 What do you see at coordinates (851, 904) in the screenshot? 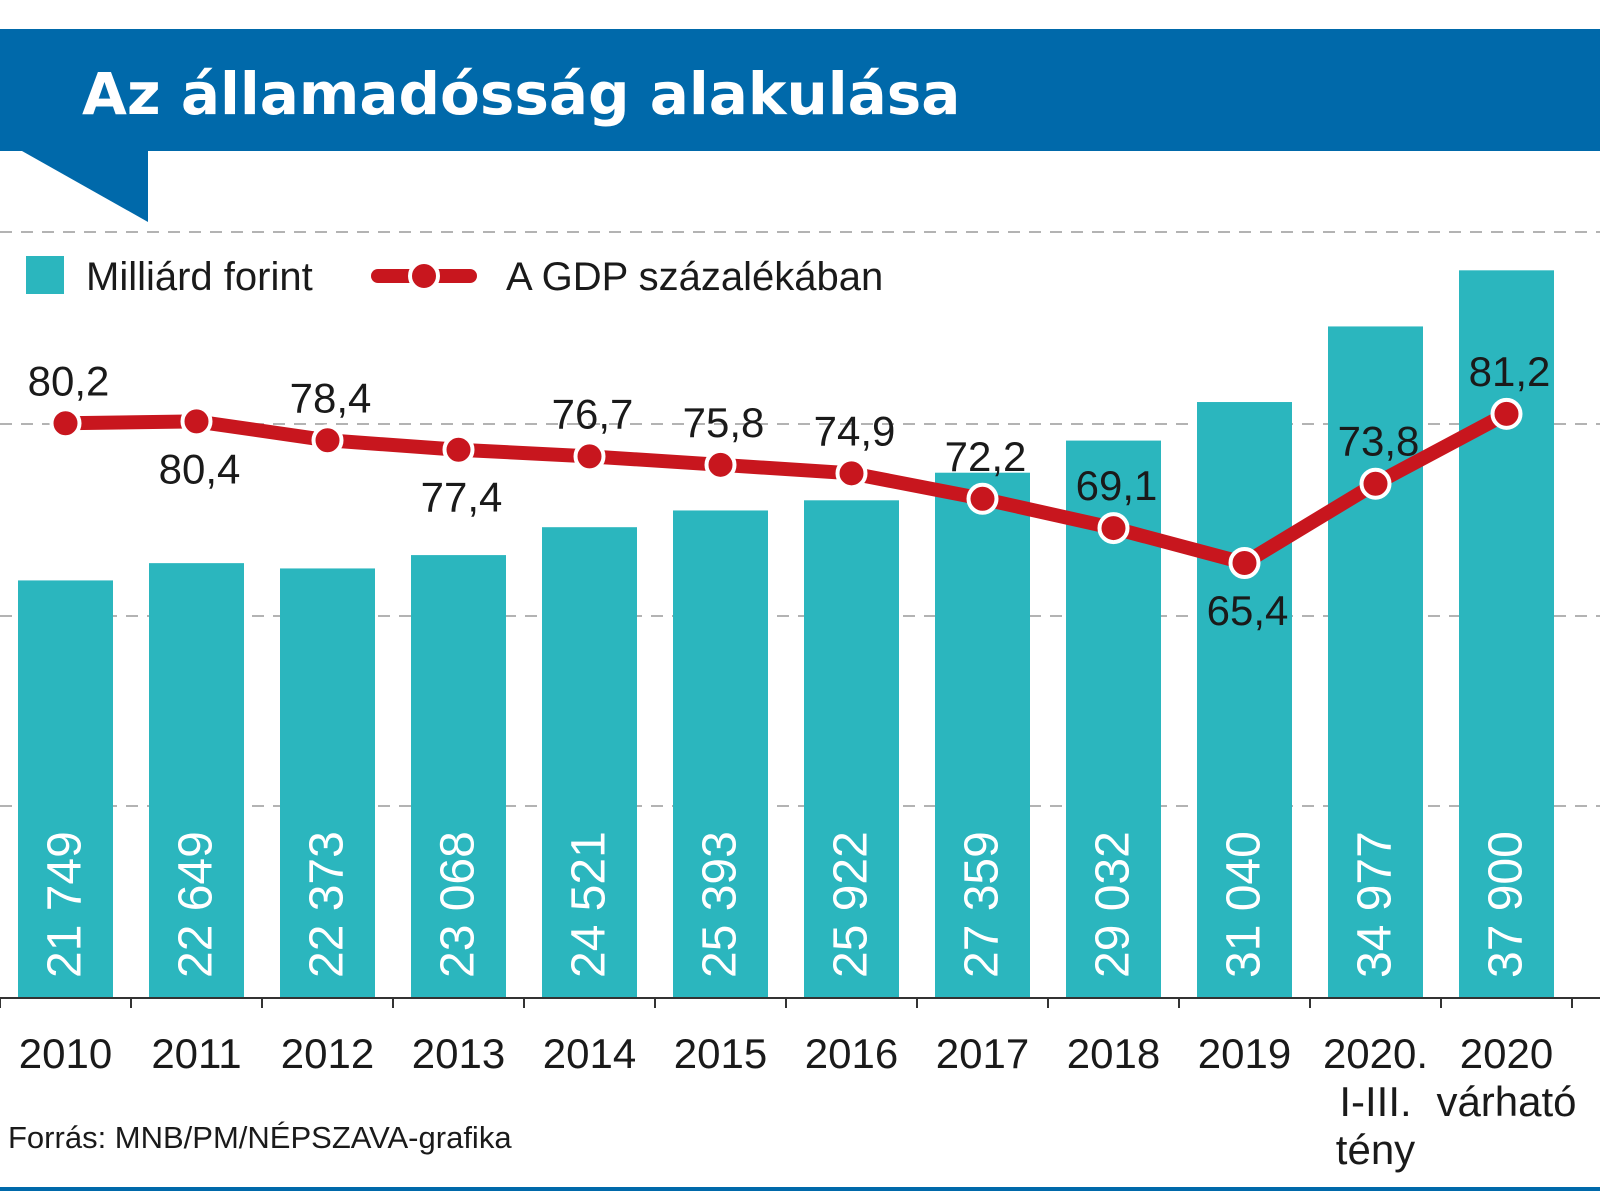
I see `bar-value-label: 25 922` at bounding box center [851, 904].